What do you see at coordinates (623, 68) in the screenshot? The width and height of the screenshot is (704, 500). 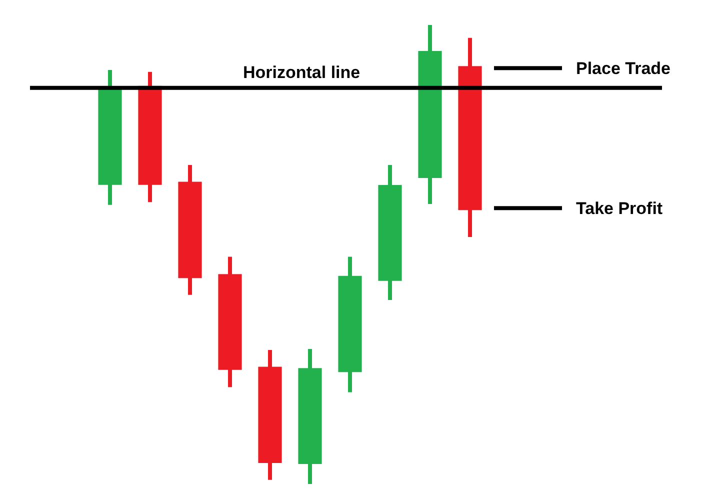 I see `ref-line-label: Place Trade` at bounding box center [623, 68].